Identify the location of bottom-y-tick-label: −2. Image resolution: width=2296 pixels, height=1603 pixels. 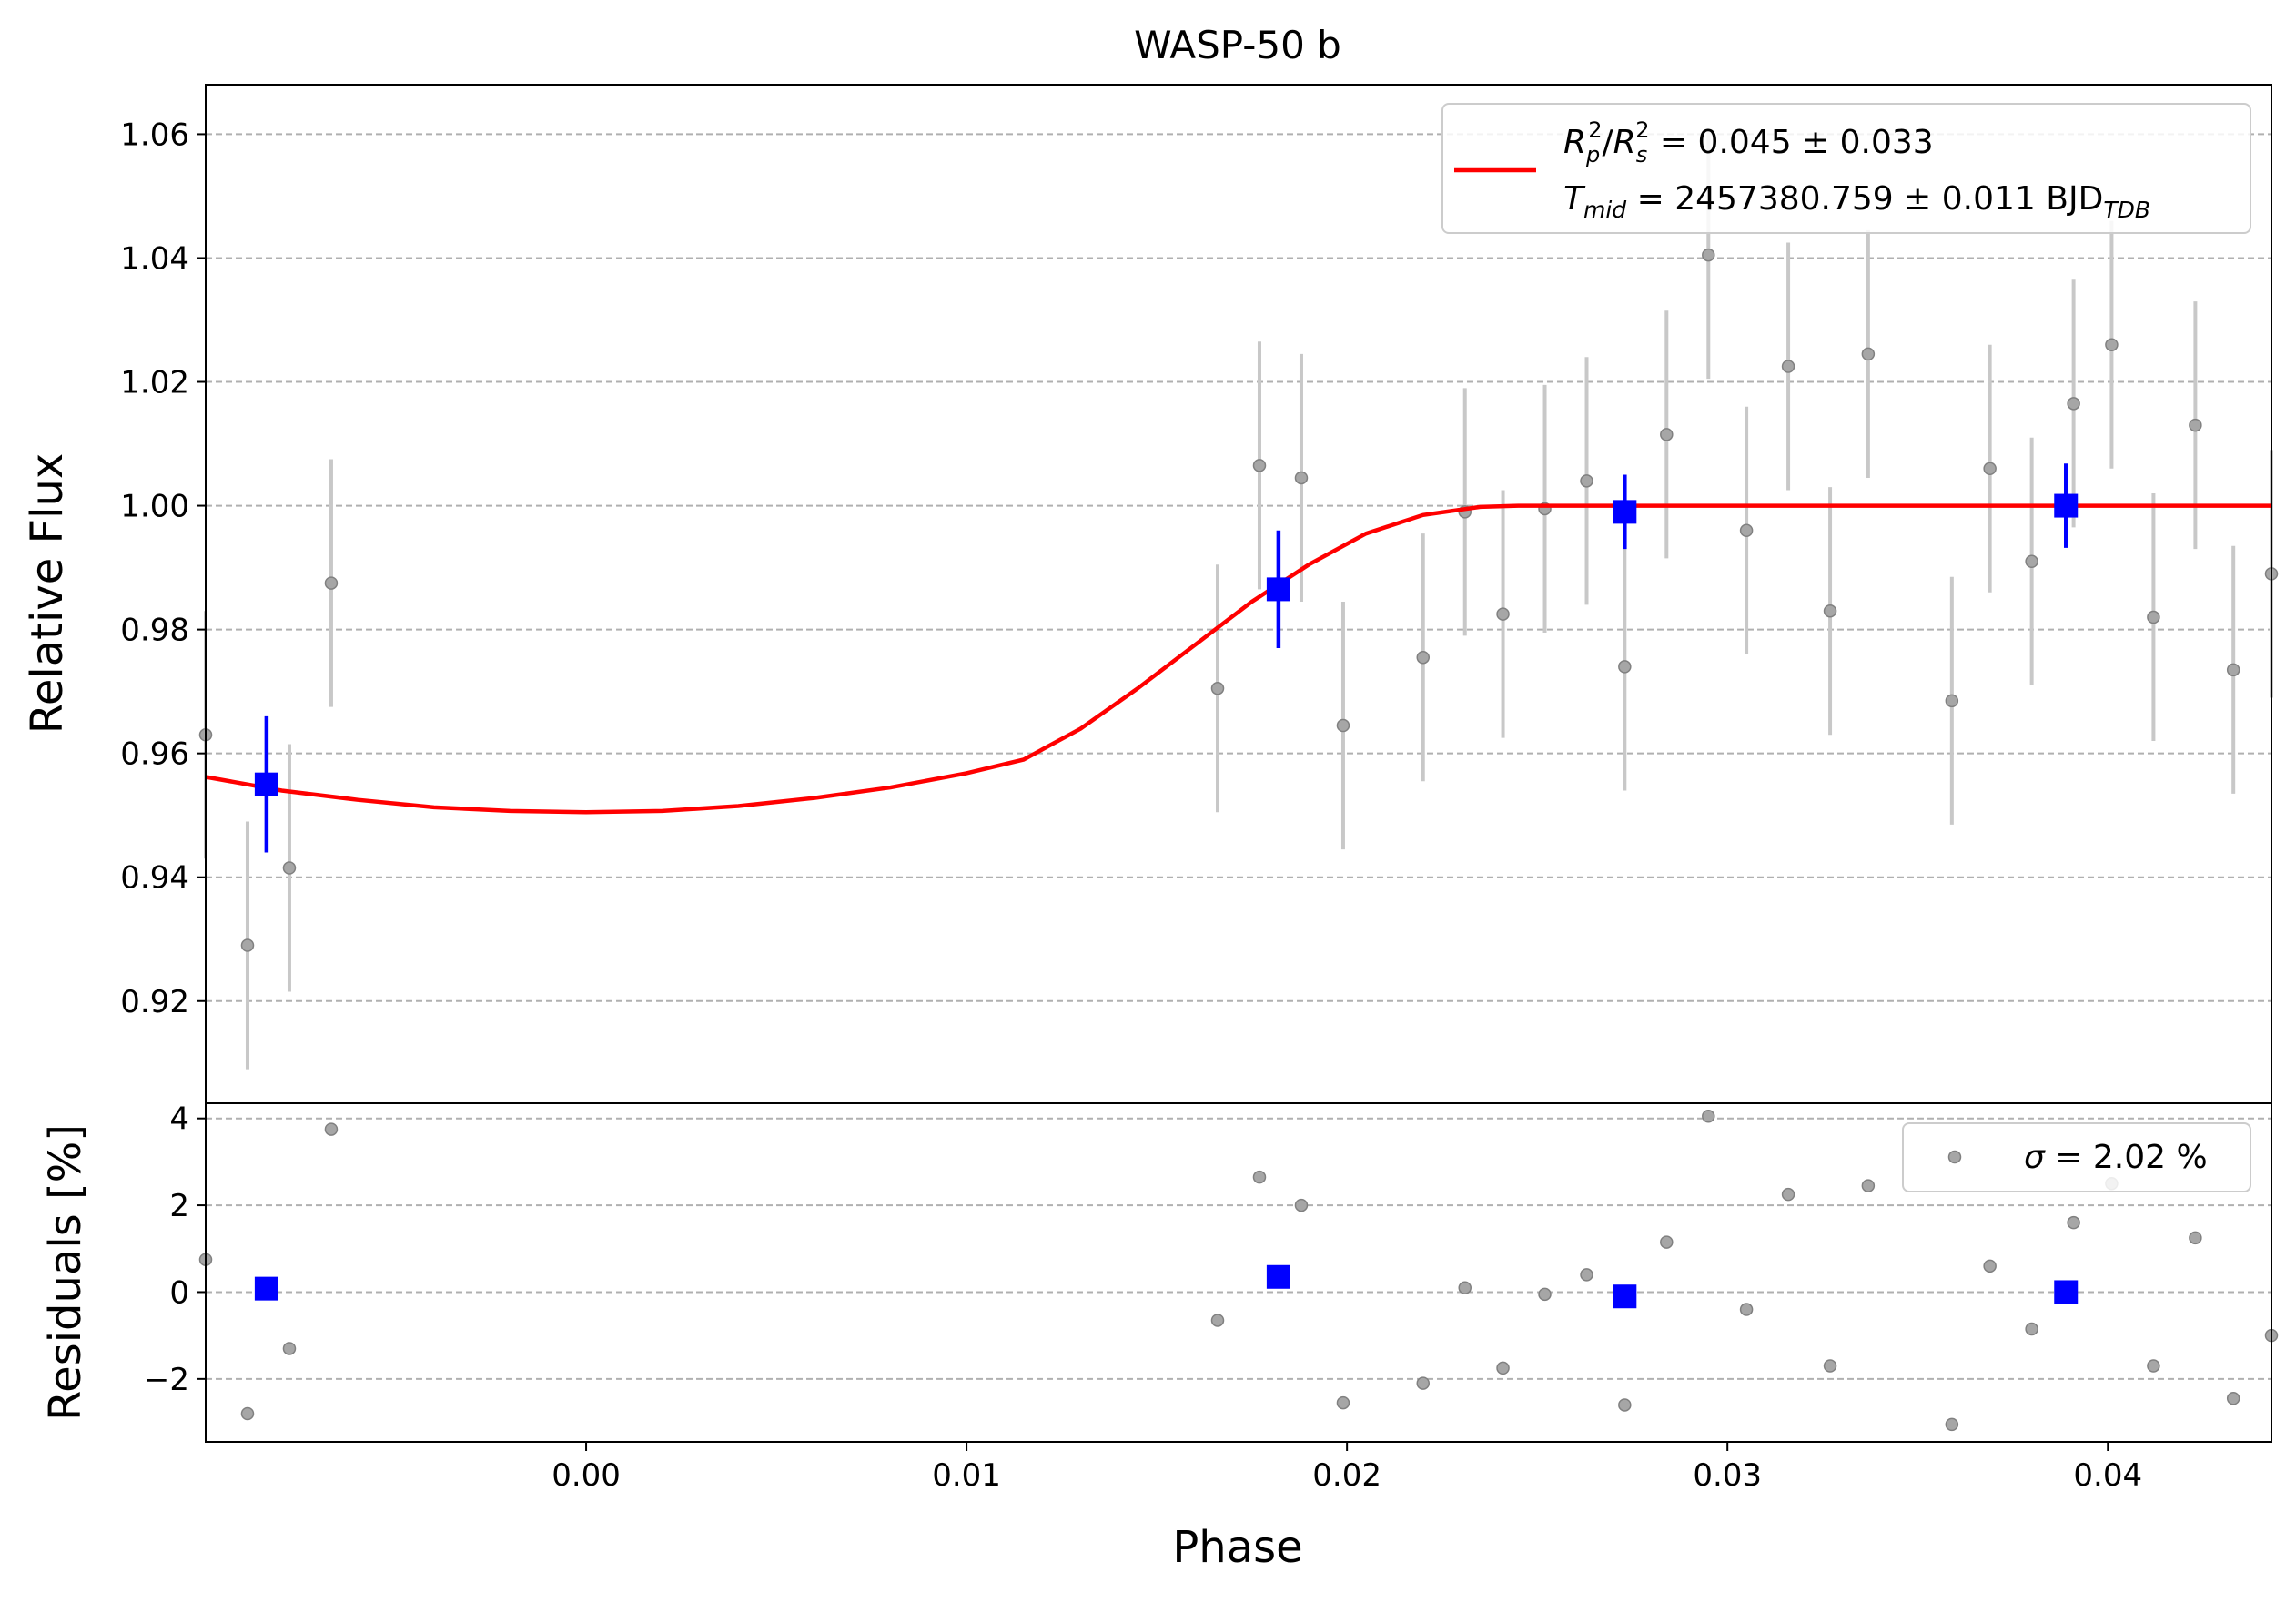
(167, 1380).